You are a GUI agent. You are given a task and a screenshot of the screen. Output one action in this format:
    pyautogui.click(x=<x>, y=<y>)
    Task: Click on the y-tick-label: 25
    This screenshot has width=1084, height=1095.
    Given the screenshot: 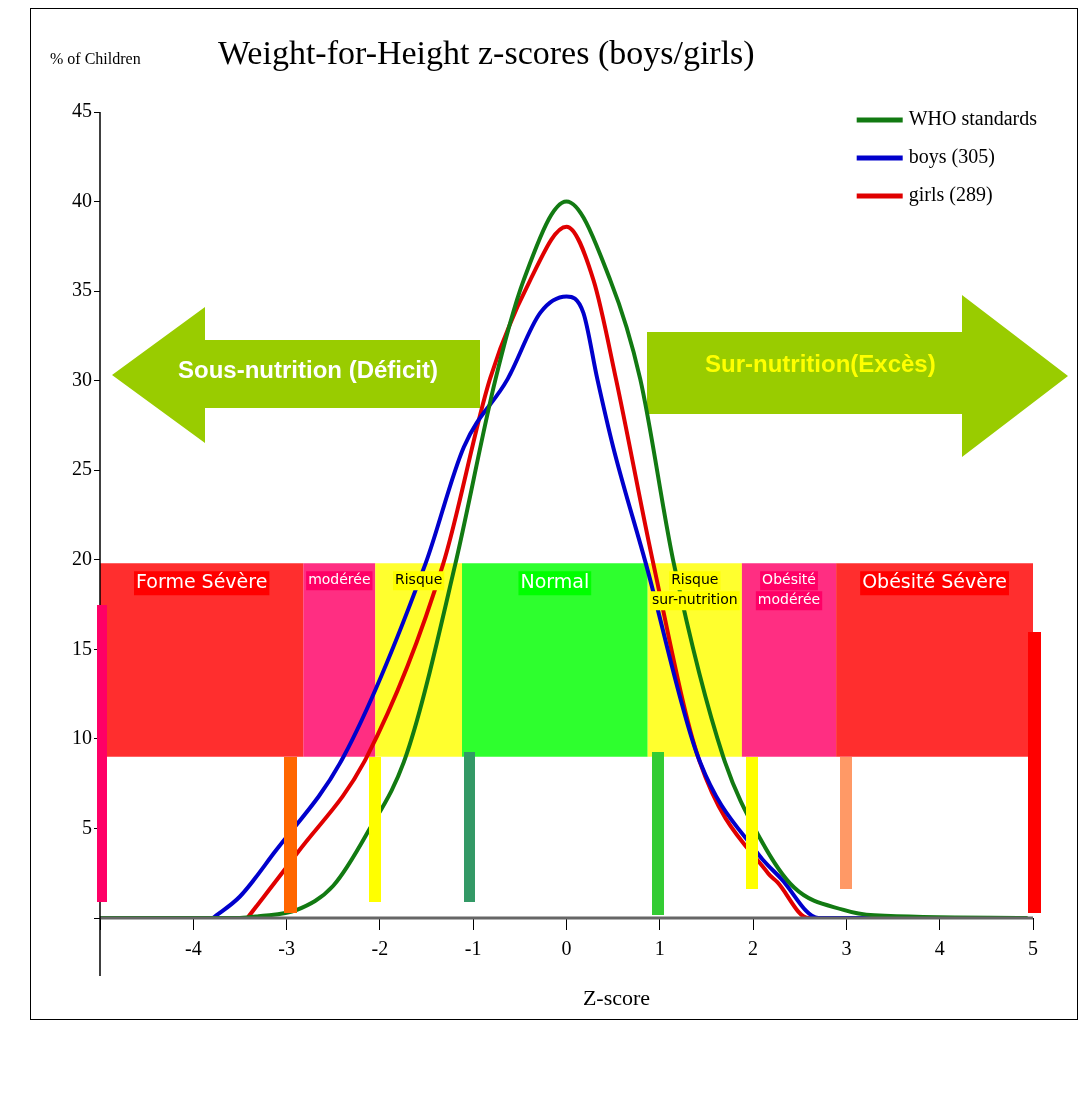 What is the action you would take?
    pyautogui.click(x=82, y=468)
    